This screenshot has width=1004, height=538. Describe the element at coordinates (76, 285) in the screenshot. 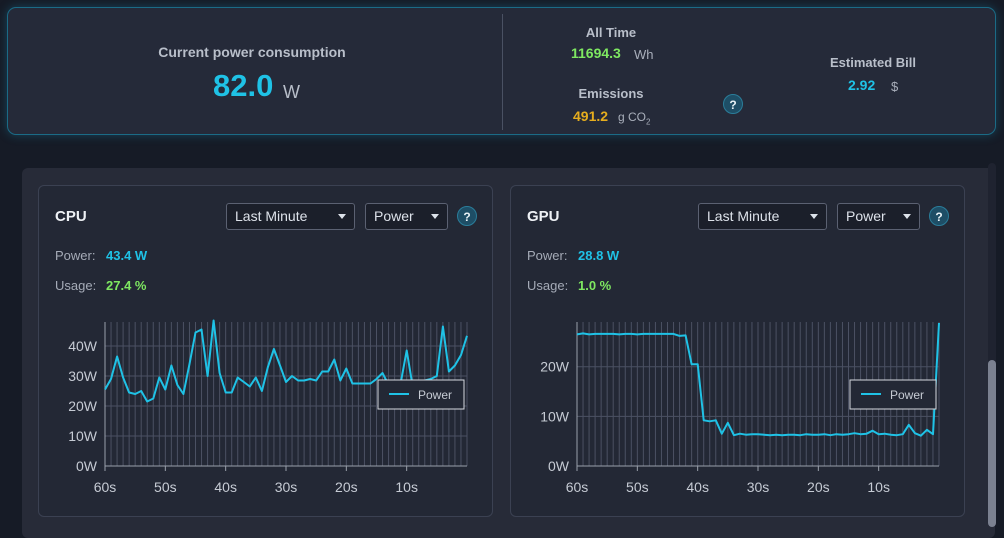

I see `cpu-usage-label: Usage:` at that location.